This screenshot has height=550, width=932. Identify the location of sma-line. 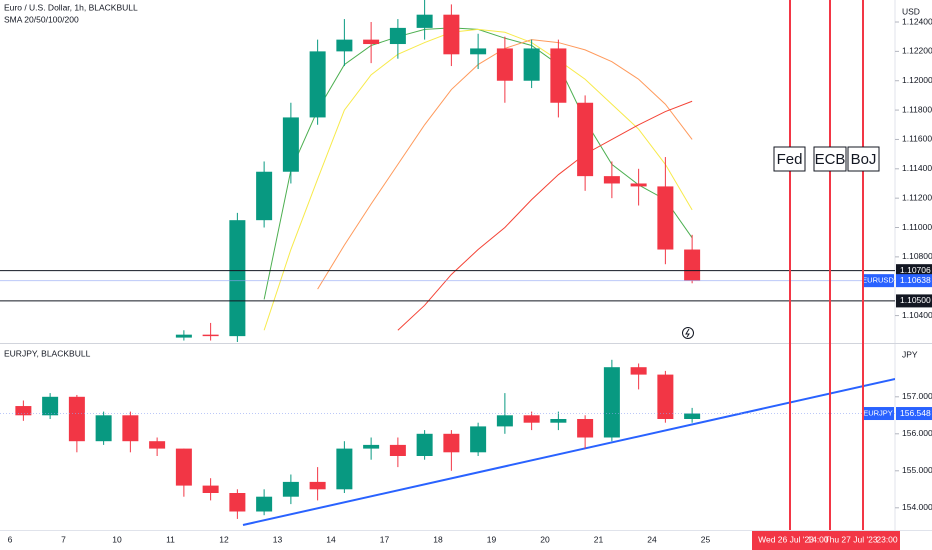
(545, 215).